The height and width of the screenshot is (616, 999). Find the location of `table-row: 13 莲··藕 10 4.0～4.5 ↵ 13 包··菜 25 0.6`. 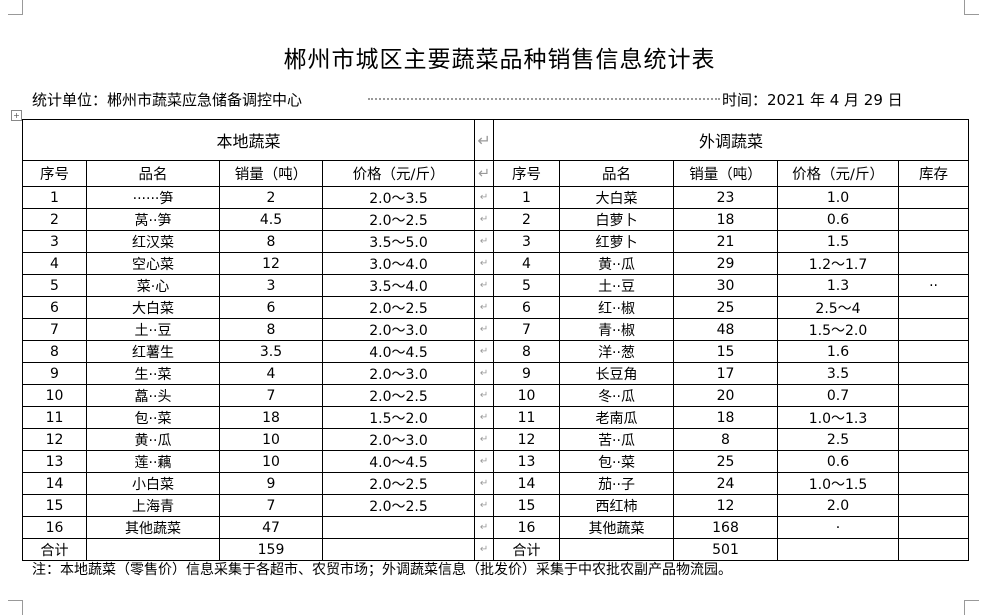

table-row: 13 莲··藕 10 4.0～4.5 ↵ 13 包··菜 25 0.6 is located at coordinates (496, 461).